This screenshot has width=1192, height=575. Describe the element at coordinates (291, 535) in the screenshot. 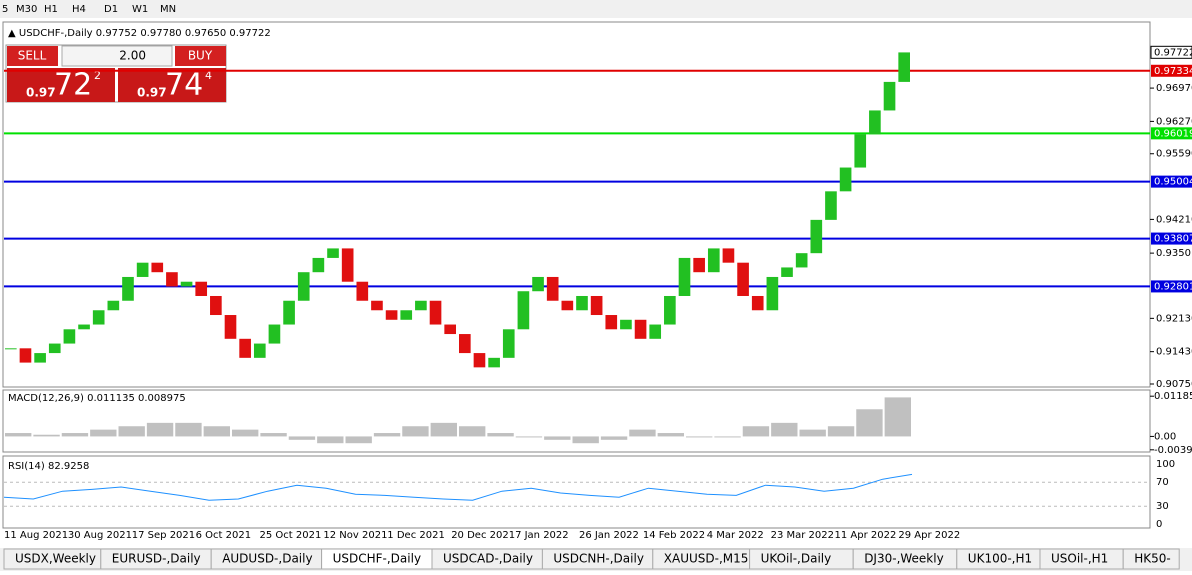

I see `date-label: 25 Oct 2021` at that location.